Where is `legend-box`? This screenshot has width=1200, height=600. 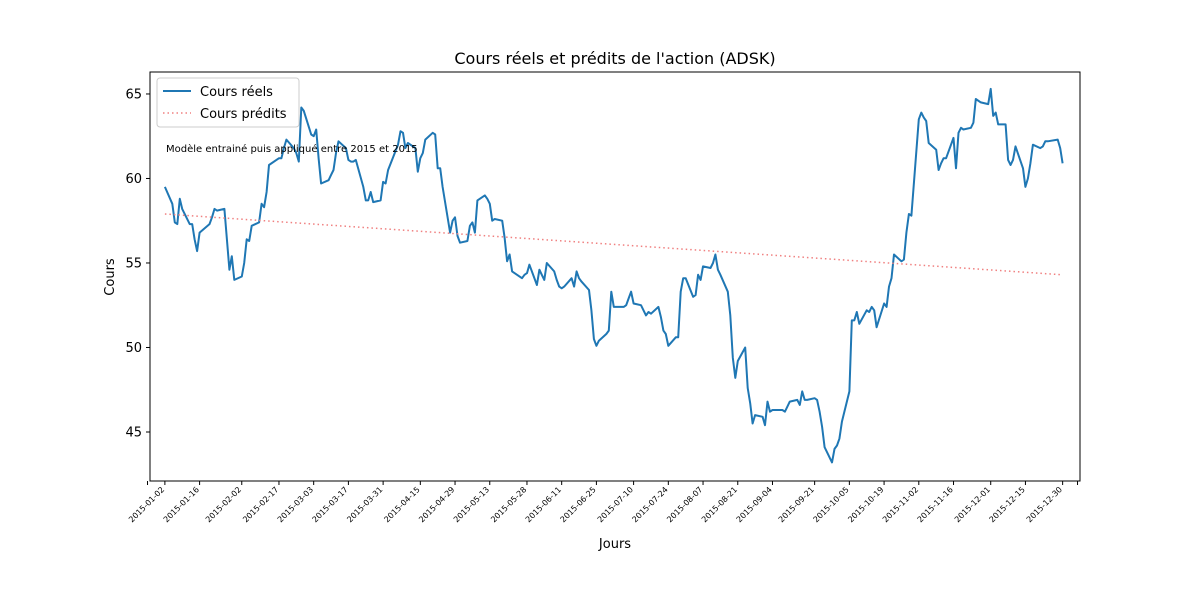 legend-box is located at coordinates (228, 102).